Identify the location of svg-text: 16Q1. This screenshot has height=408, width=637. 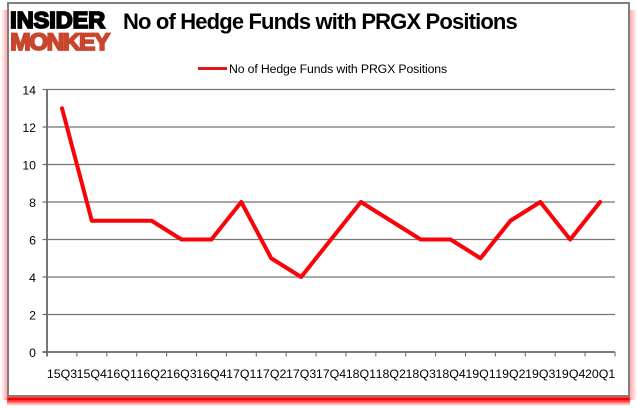
(122, 374).